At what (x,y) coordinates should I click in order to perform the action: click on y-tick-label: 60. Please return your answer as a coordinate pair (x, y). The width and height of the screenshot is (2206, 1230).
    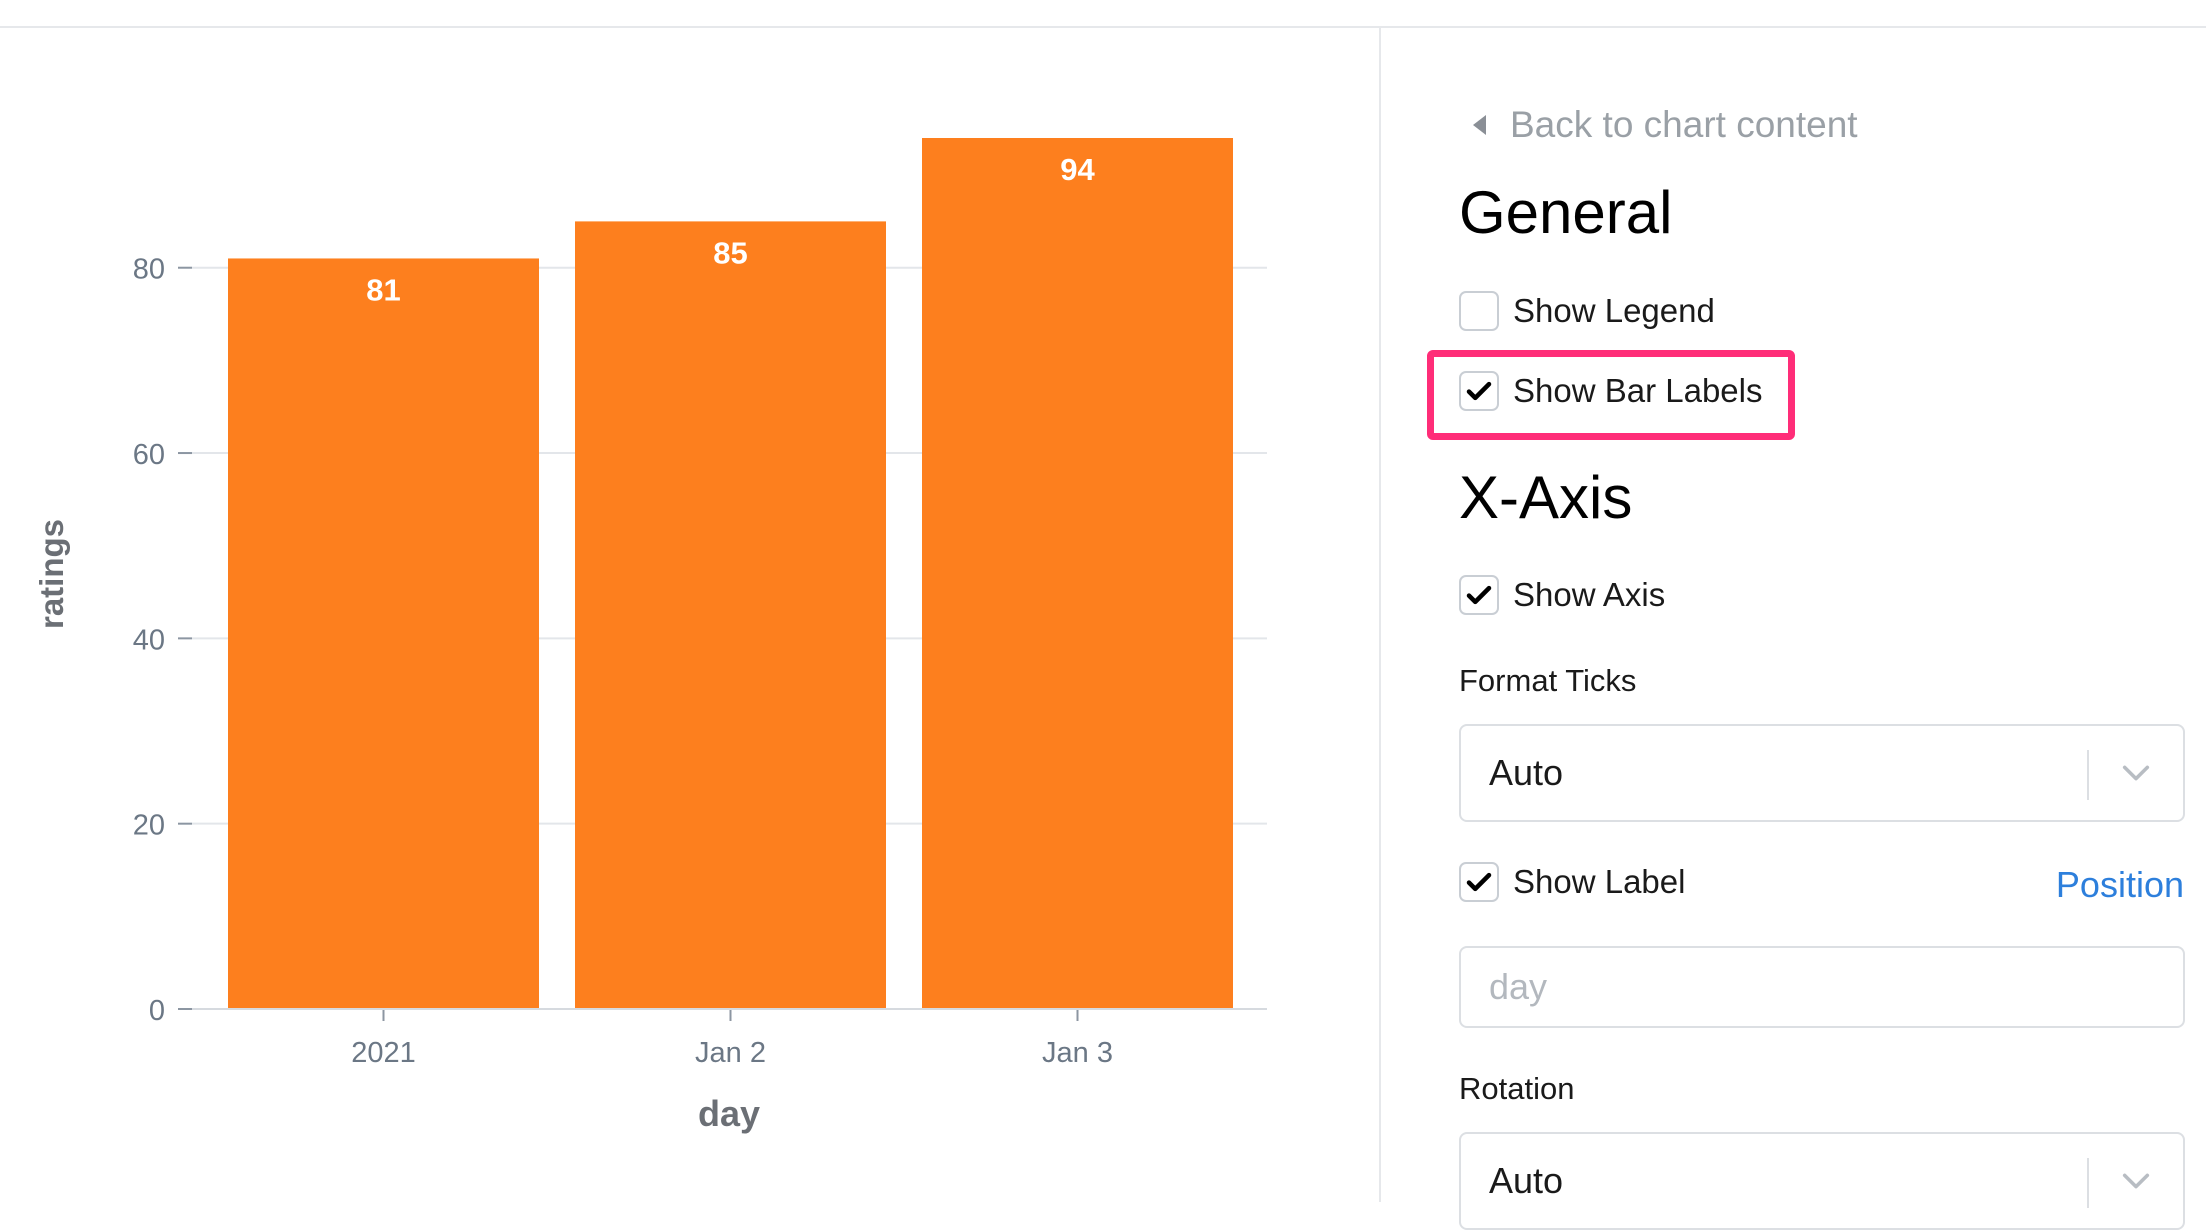
    Looking at the image, I should click on (149, 455).